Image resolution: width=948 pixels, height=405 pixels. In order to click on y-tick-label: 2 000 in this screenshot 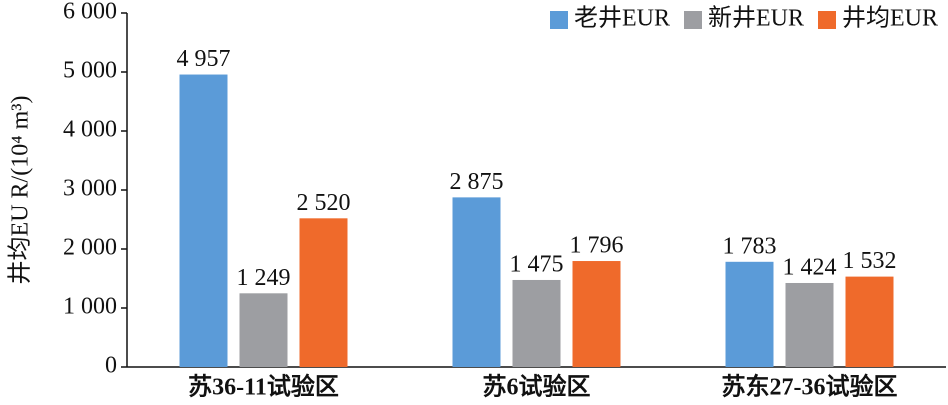, I will do `click(90, 248)`.